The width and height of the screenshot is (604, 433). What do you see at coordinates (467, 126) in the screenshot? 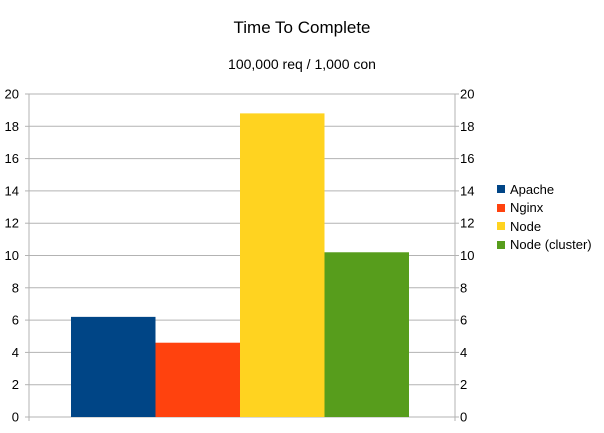
I see `y-tick-label-right: 18` at bounding box center [467, 126].